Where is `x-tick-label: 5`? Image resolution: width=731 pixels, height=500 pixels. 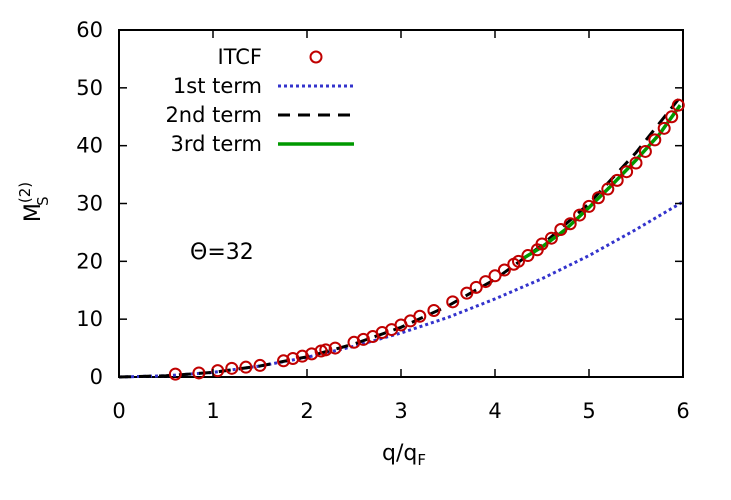 x-tick-label: 5 is located at coordinates (588, 411).